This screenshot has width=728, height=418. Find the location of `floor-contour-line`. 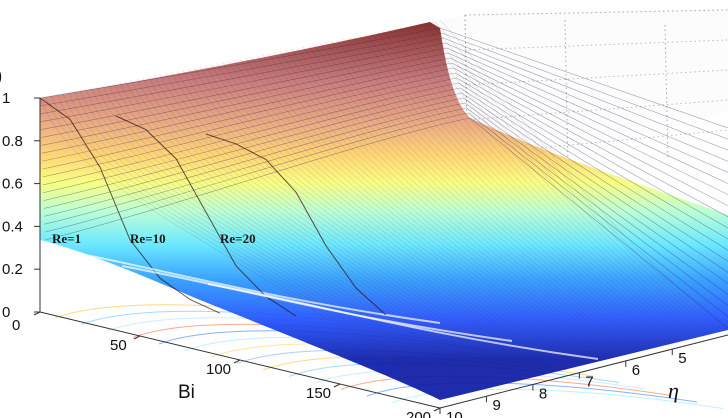

floor-contour-line is located at coordinates (558, 398).